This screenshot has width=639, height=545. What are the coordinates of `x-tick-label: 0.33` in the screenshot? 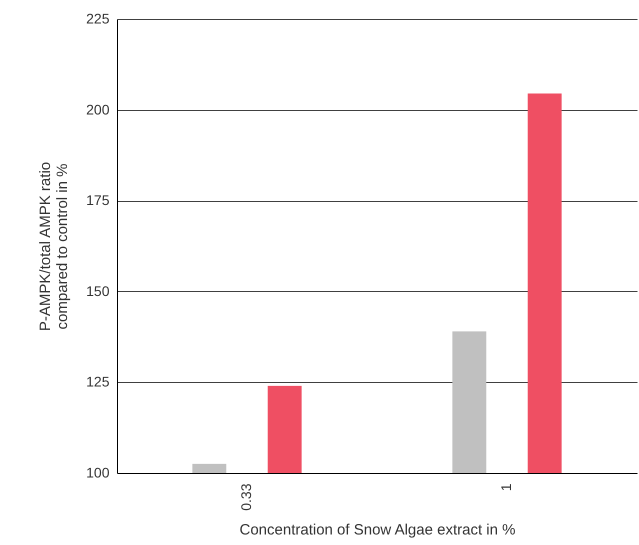 It's located at (246, 497).